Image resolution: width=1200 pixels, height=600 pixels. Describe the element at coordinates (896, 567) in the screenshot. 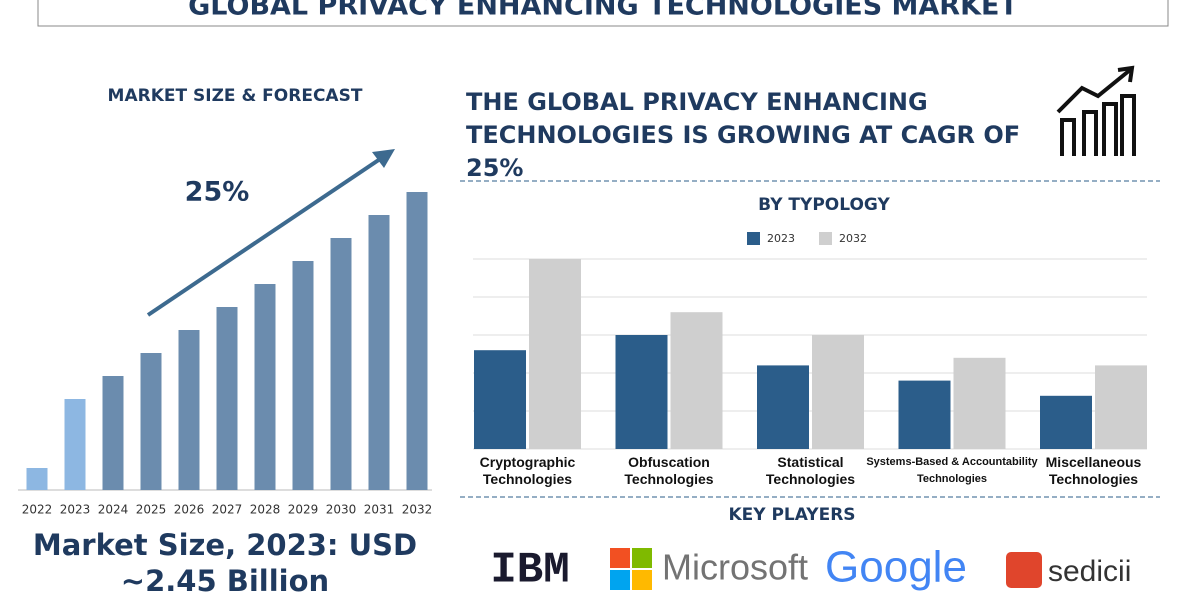

I see `logo-google: Google` at that location.